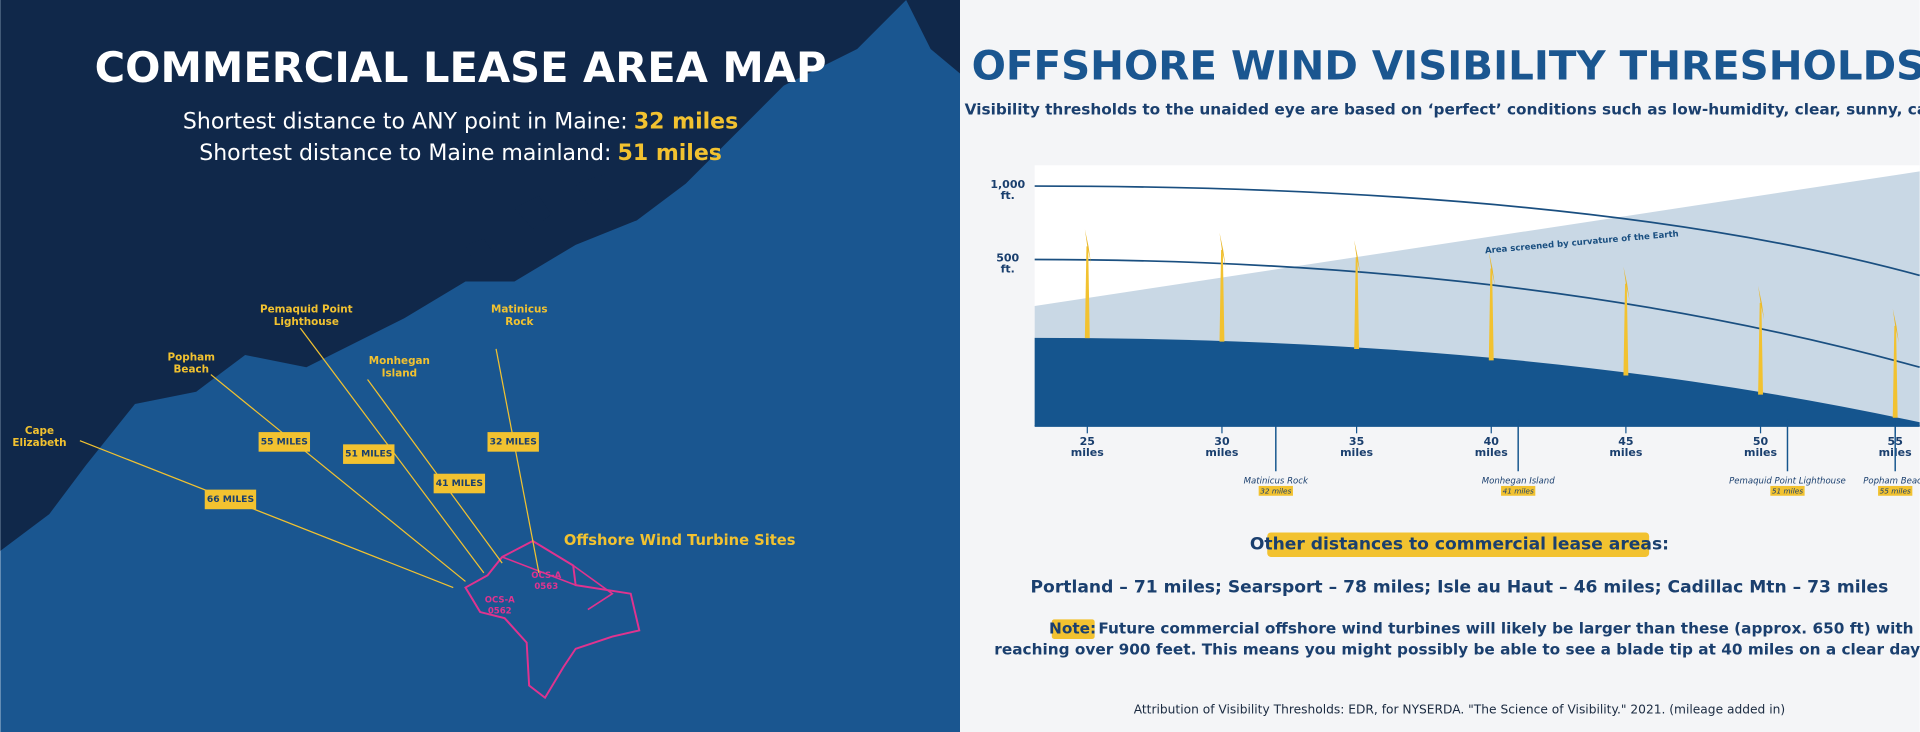 This screenshot has height=732, width=1920. Describe the element at coordinates (1007, 184) in the screenshot. I see `y-label: 1,000` at that location.